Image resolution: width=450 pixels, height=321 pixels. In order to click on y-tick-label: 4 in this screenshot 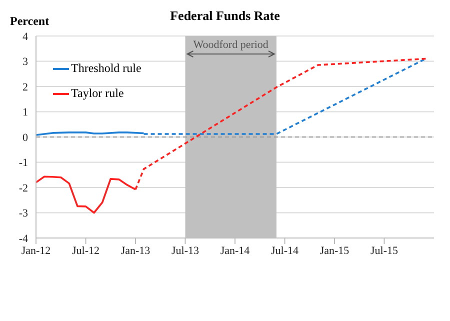, I will do `click(25, 36)`.